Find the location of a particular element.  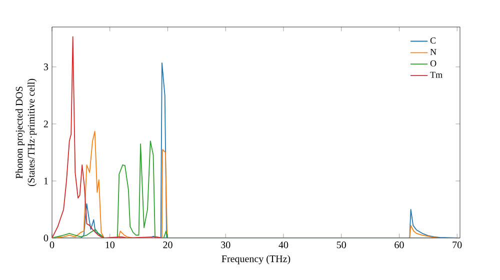

y-tick-label: 1 is located at coordinates (46, 181).